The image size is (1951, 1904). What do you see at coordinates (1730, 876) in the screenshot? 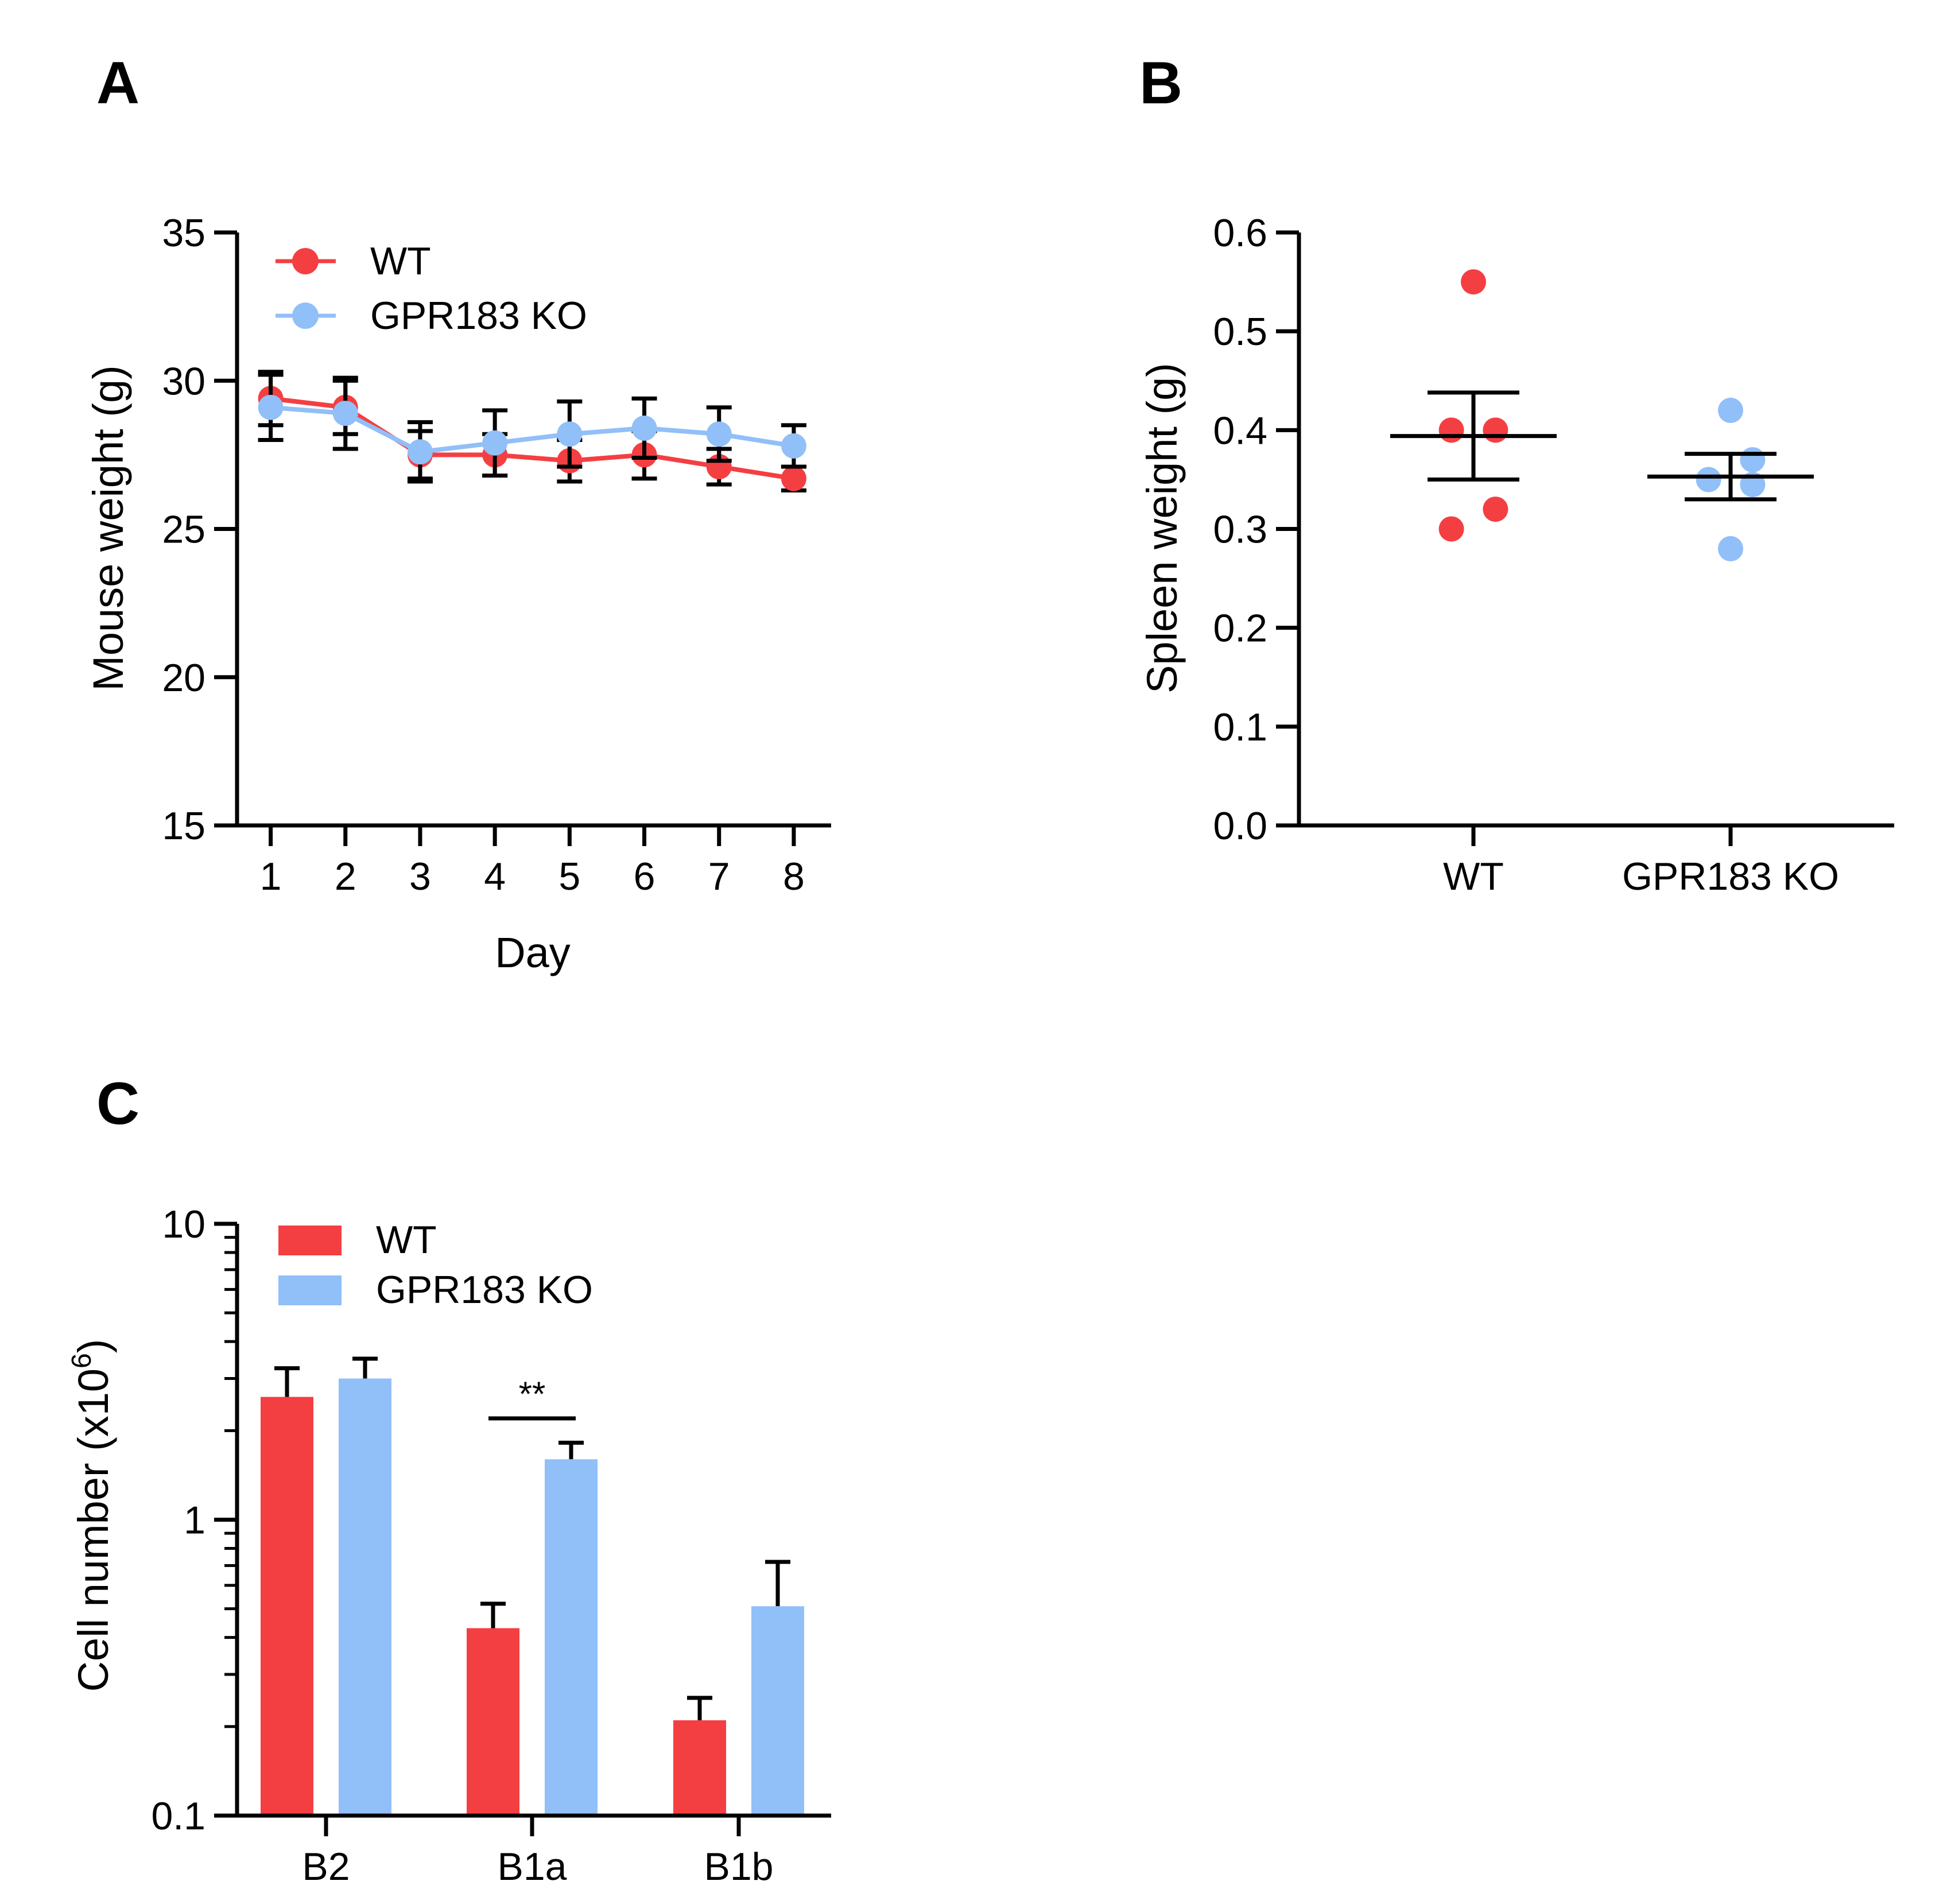
I see `b-x-tick-label: GPR183 KO` at bounding box center [1730, 876].